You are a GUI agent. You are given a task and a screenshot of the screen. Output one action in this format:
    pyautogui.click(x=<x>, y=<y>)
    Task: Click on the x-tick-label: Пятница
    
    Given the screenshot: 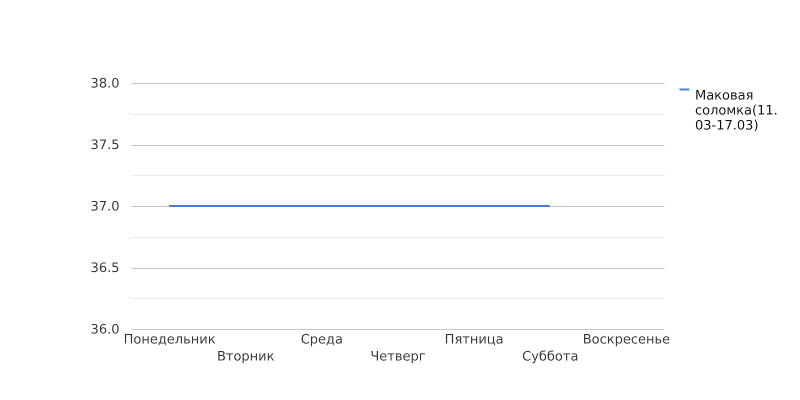 What is the action you would take?
    pyautogui.click(x=474, y=340)
    